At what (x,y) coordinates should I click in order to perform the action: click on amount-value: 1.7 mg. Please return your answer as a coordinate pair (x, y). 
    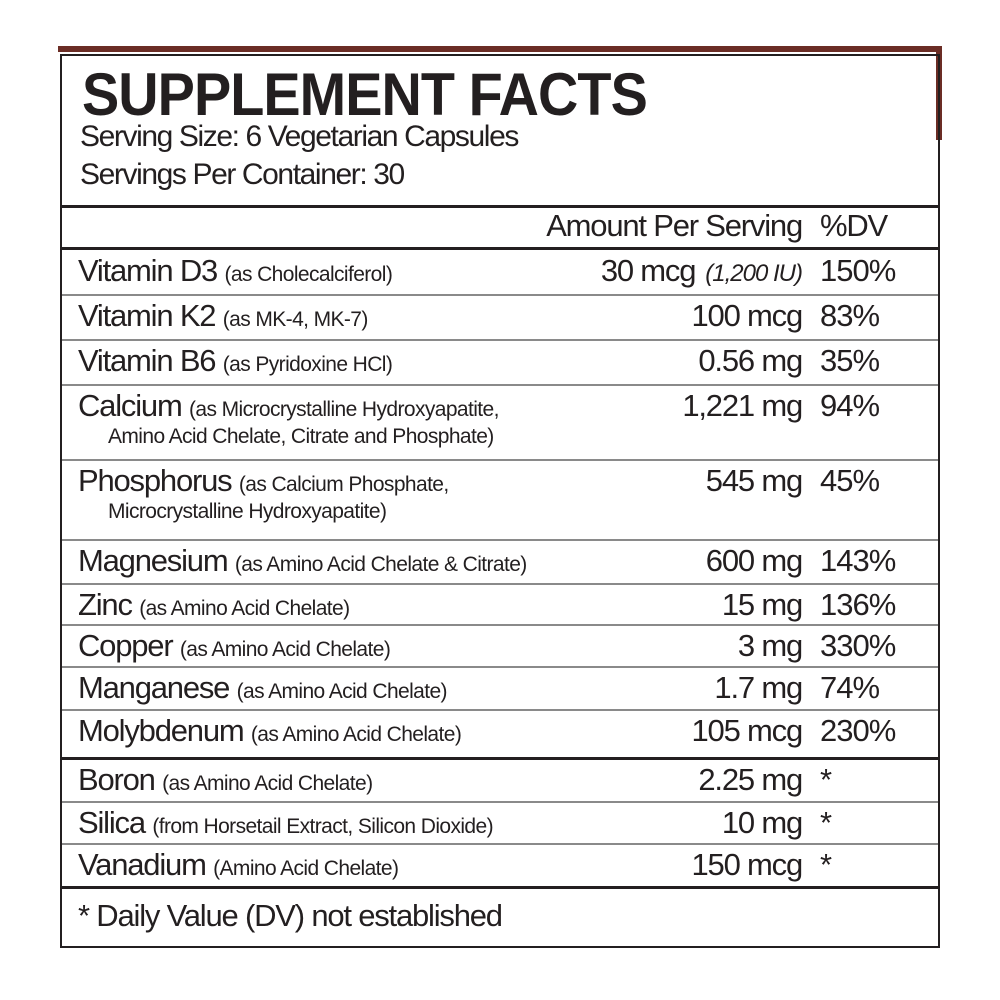
    Looking at the image, I should click on (758, 687).